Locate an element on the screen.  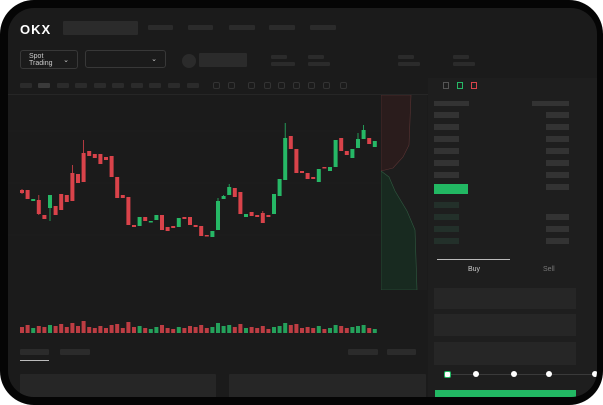
orderbook-asks-icon is located at coordinates (474, 85).